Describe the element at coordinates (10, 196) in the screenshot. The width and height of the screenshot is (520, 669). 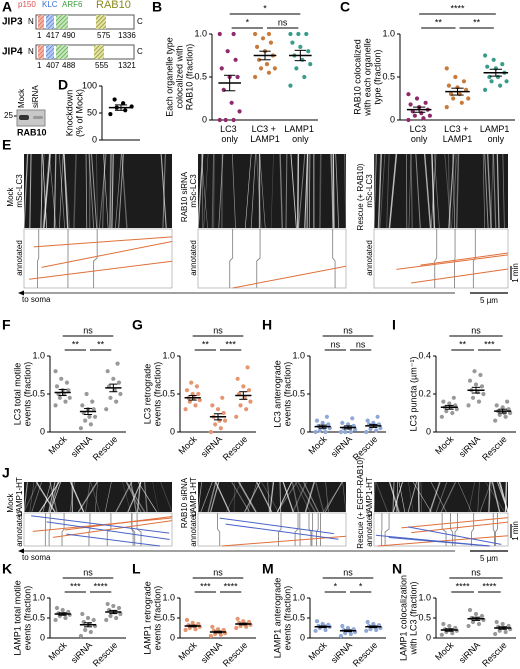
I see `condition-label: Mock` at that location.